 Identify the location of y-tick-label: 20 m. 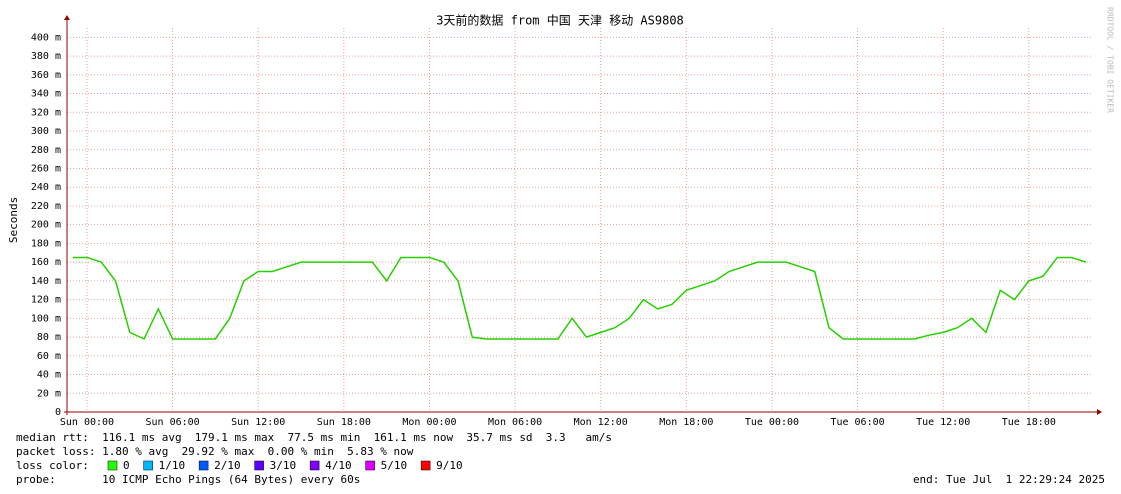
(49, 393).